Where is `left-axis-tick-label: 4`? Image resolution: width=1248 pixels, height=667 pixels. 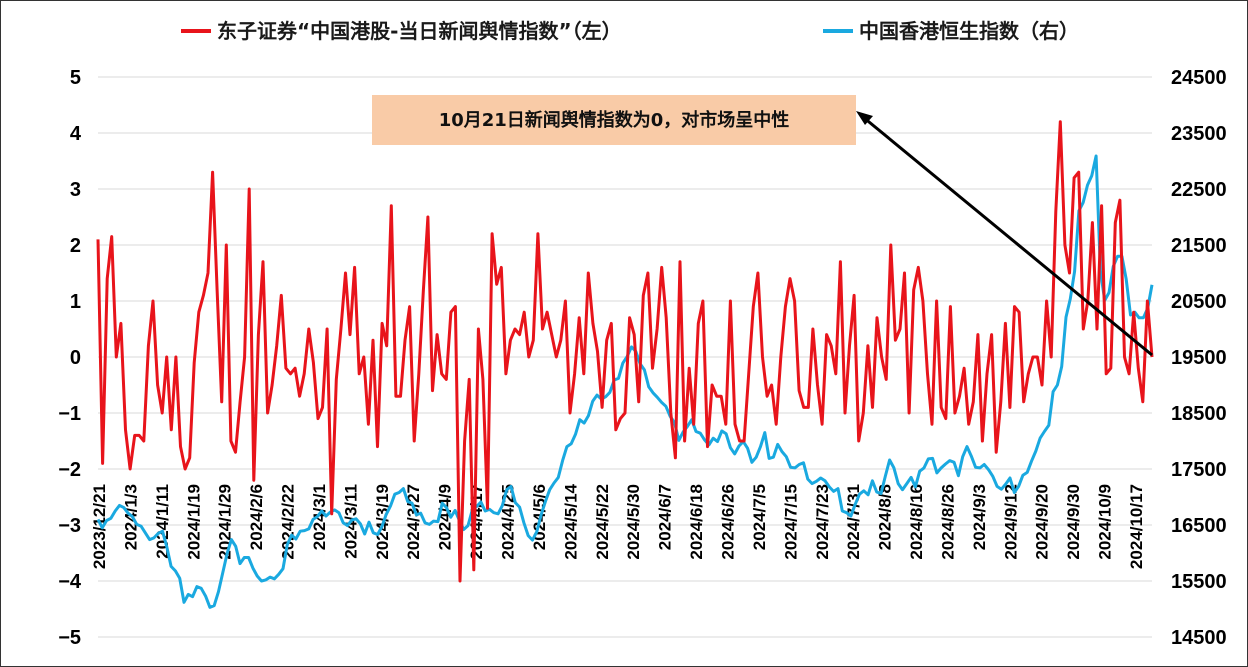
left-axis-tick-label: 4 is located at coordinates (76, 134).